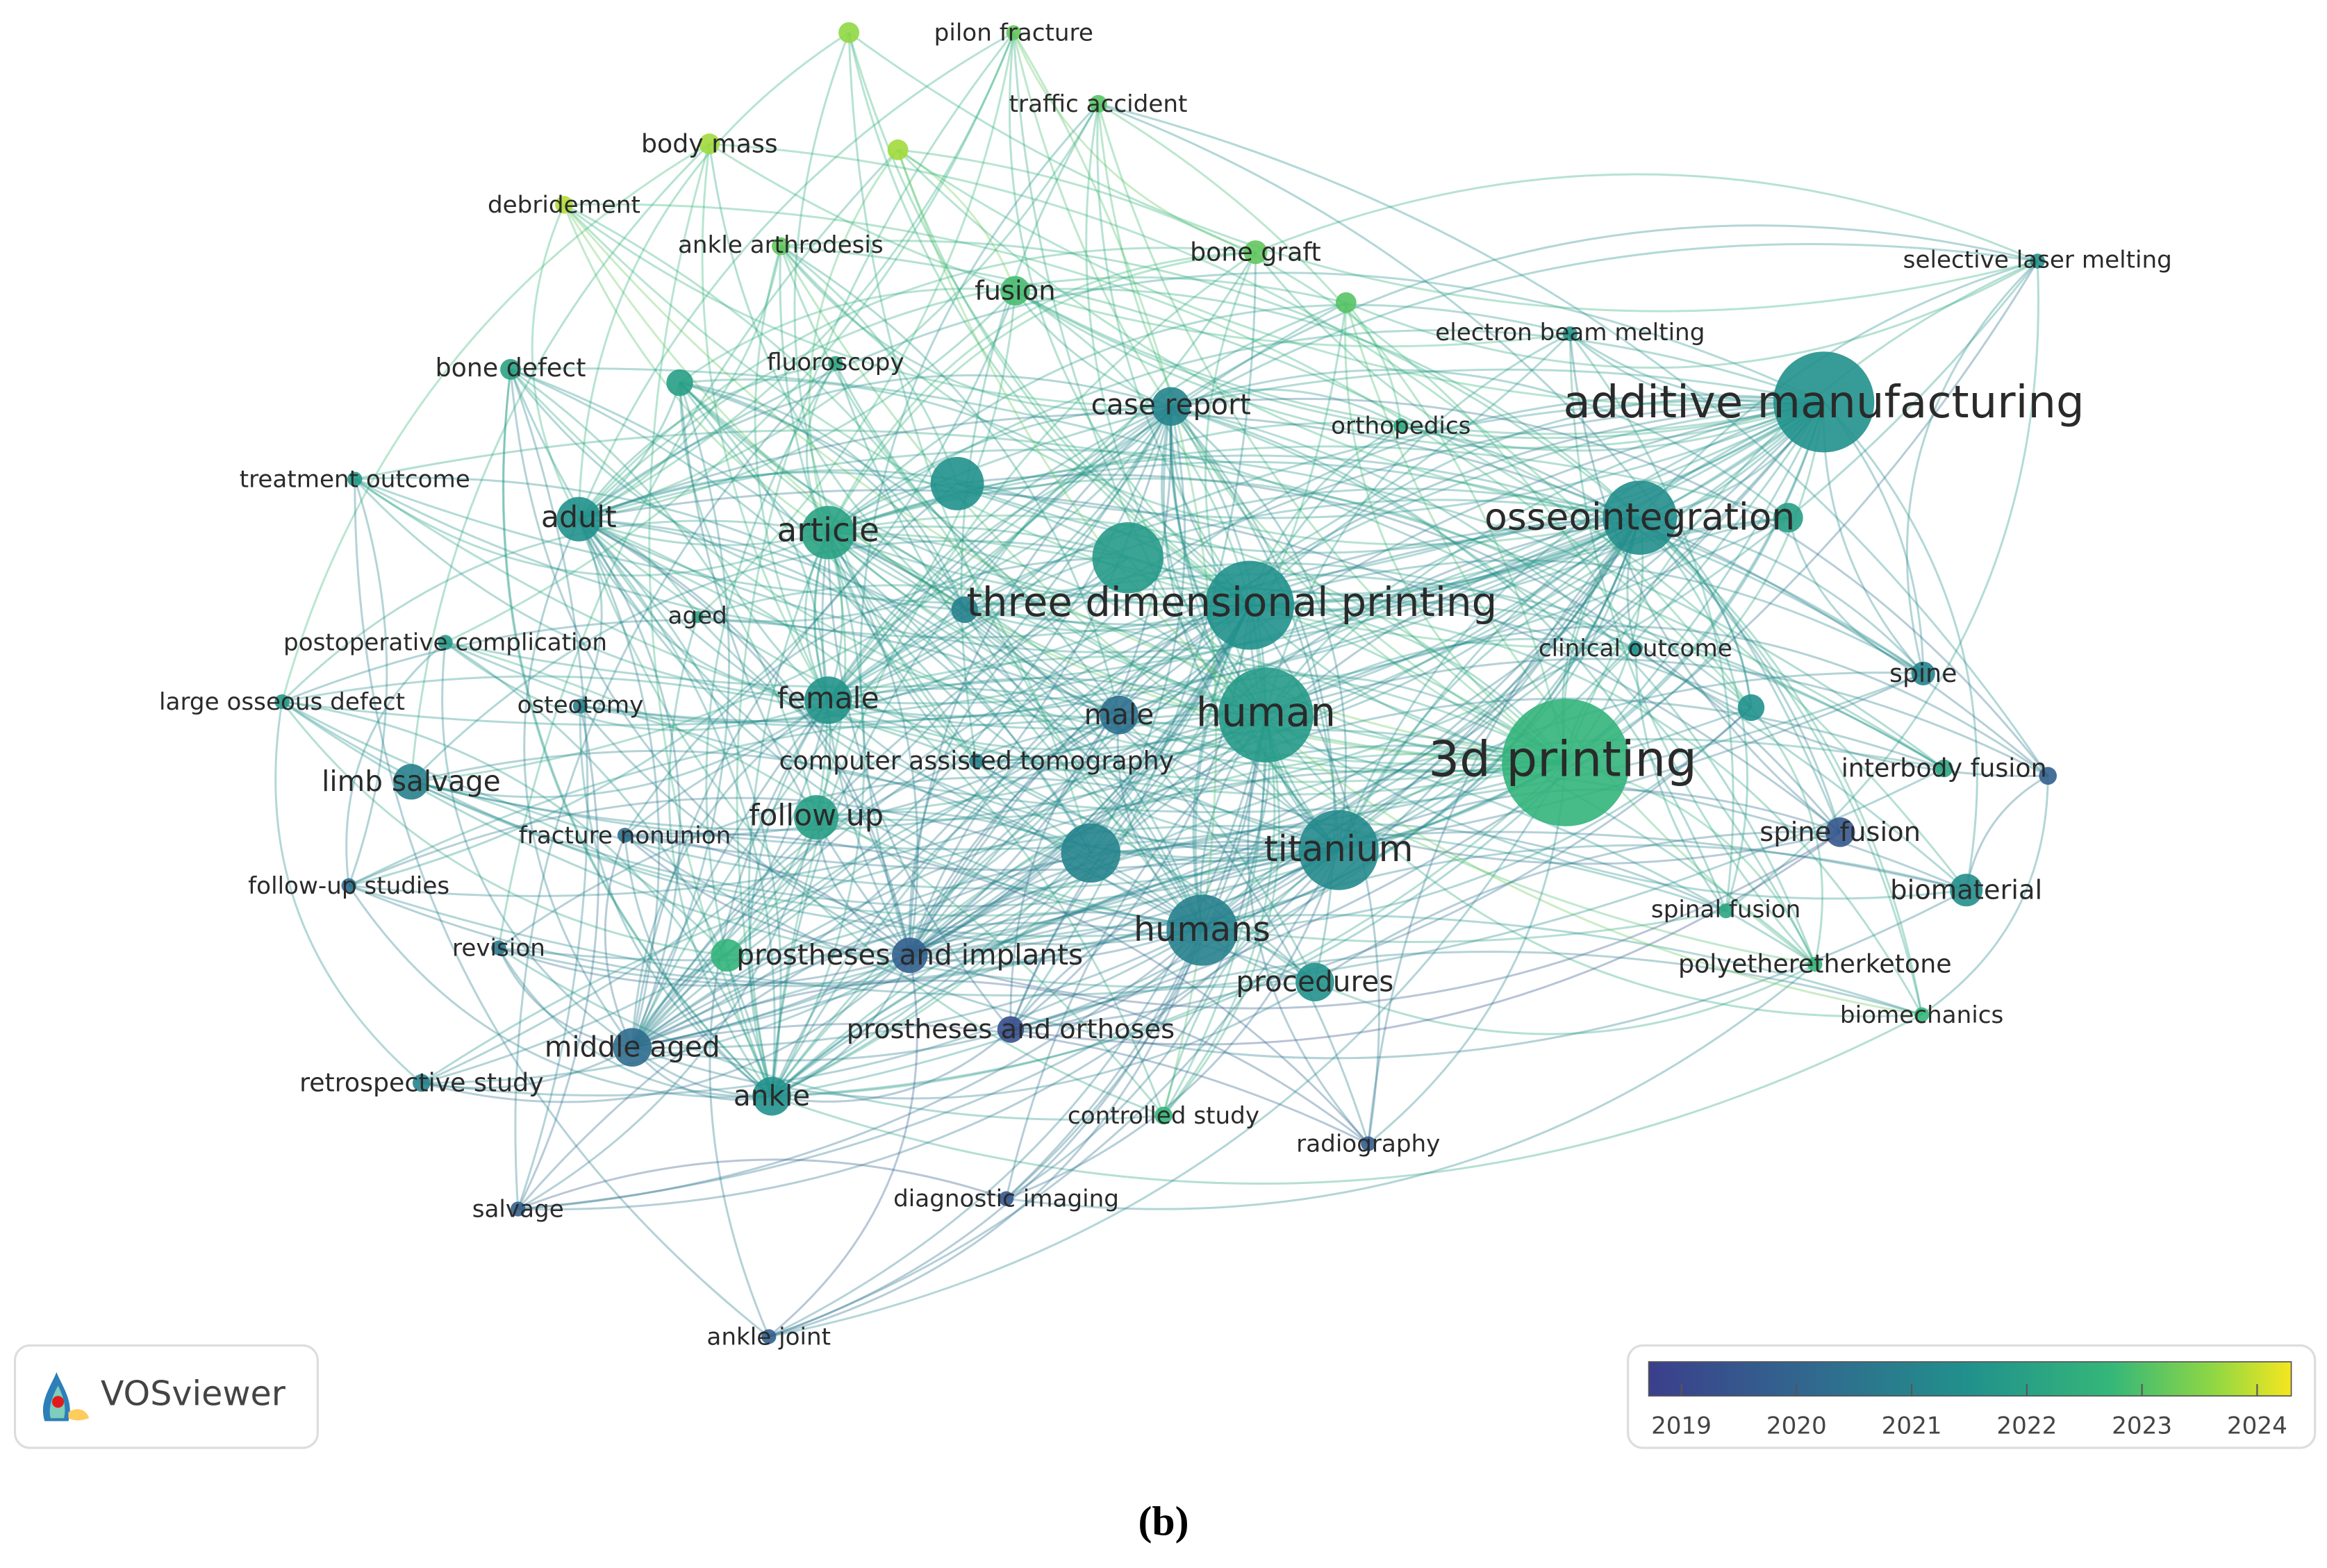  I want to click on colorbar-tick-label: 2019, so click(1681, 1426).